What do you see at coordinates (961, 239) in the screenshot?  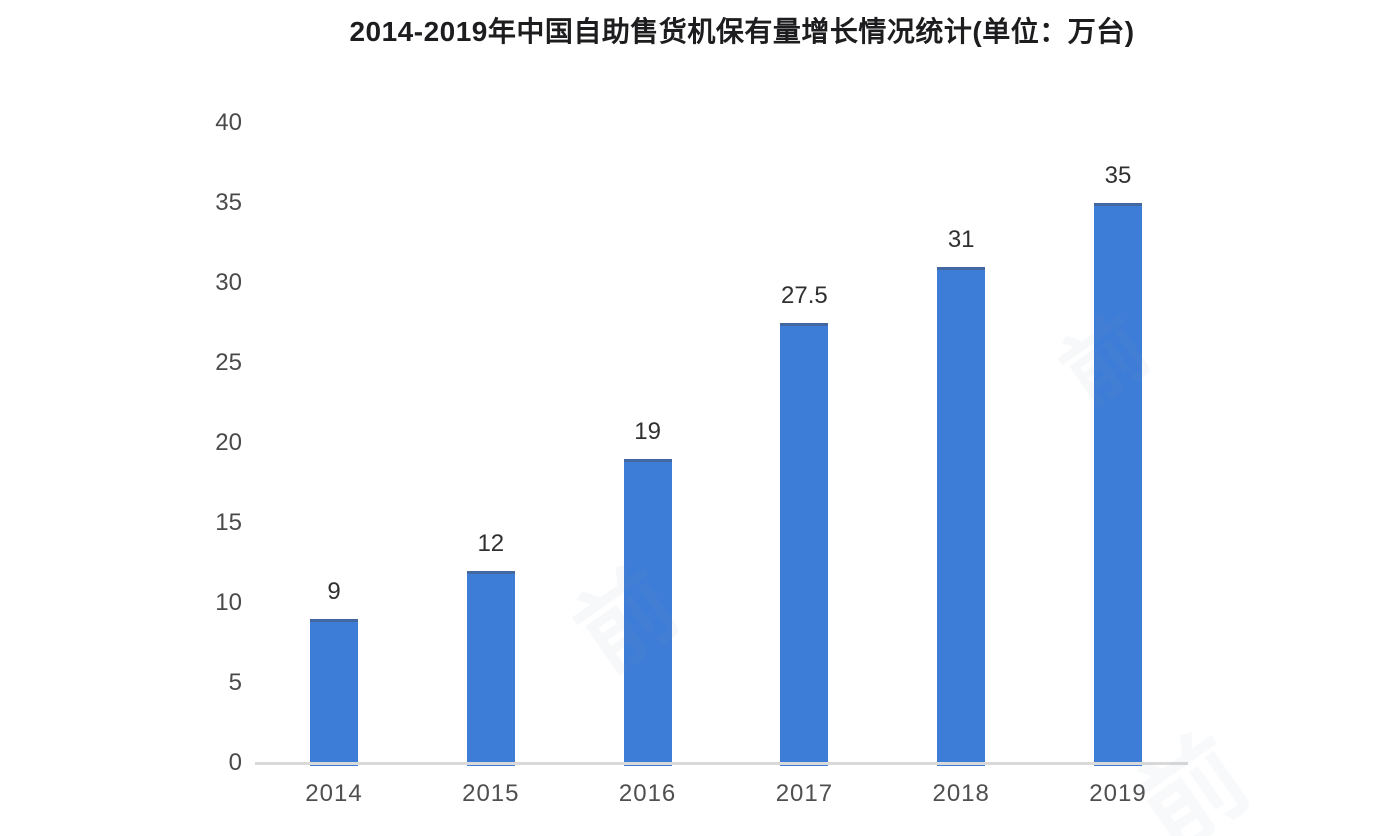 I see `bar-value-label: 31` at bounding box center [961, 239].